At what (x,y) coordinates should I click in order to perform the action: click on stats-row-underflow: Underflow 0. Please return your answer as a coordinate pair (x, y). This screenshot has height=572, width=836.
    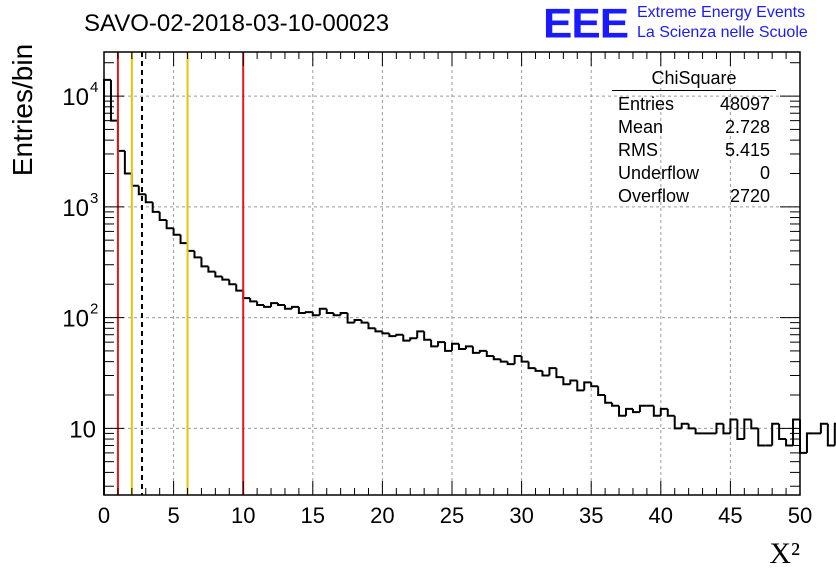
    Looking at the image, I should click on (694, 173).